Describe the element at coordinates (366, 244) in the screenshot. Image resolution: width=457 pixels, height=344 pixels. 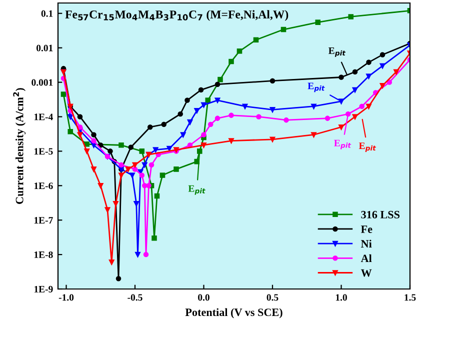
I see `legend-label: Ni` at that location.